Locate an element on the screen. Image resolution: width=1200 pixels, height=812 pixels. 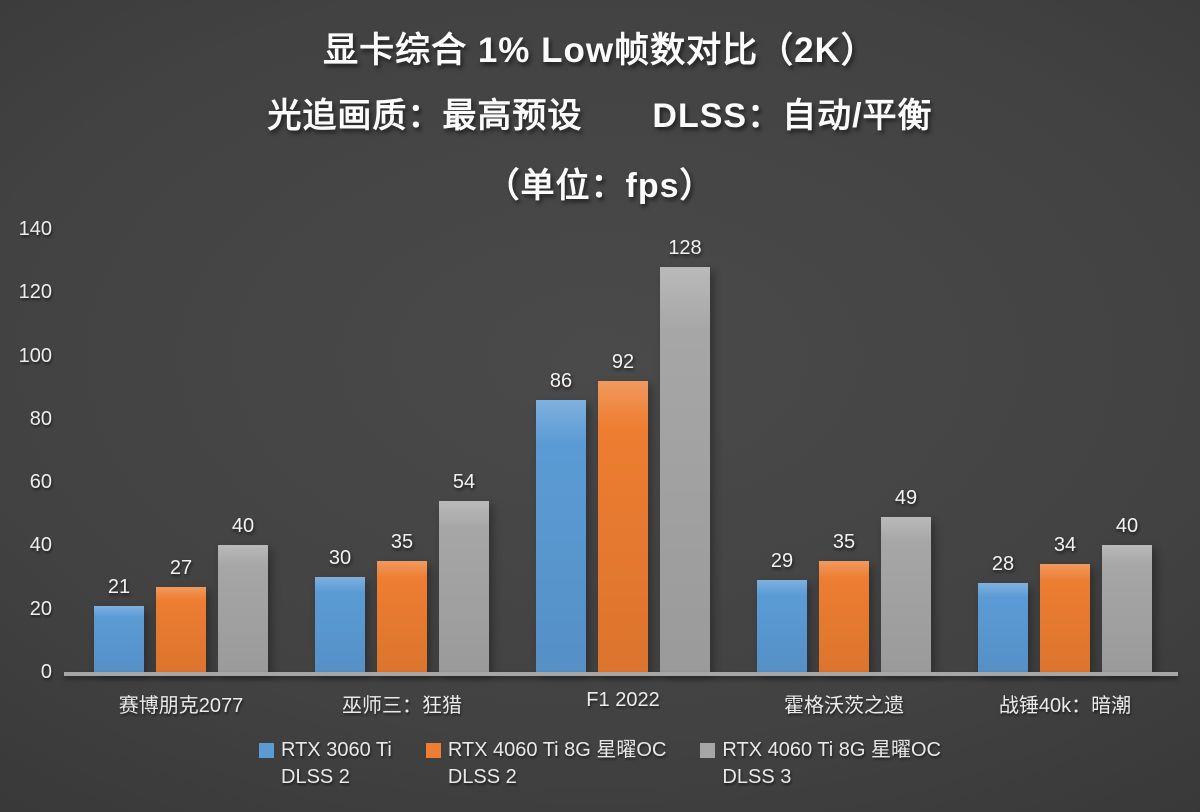
bar-column: 128 is located at coordinates (685, 453).